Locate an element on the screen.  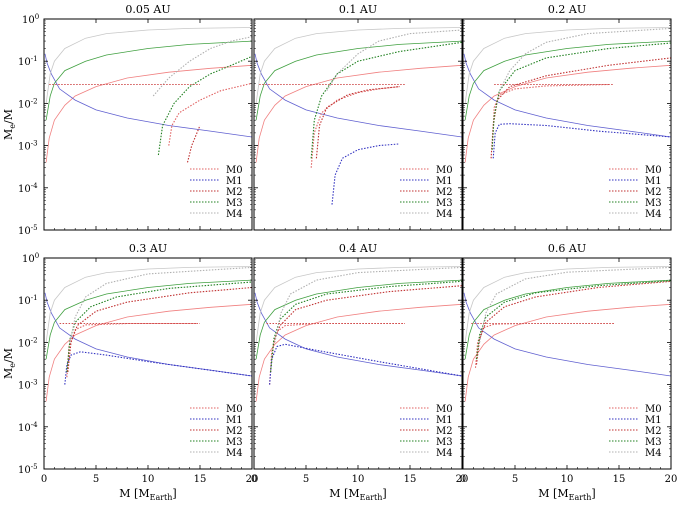
y-tick-label: 10⁻³ is located at coordinates (28, 146).